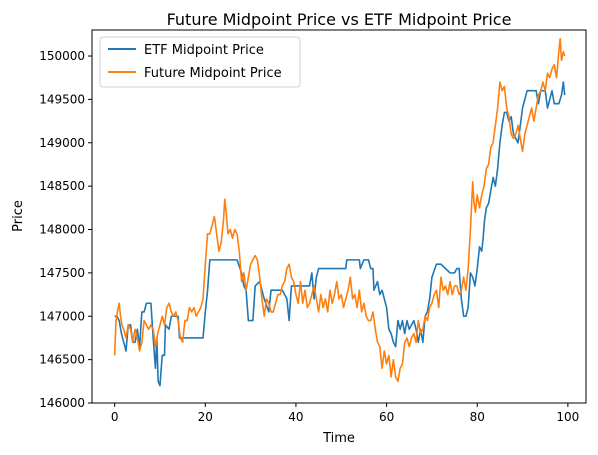 The width and height of the screenshot is (598, 455). What do you see at coordinates (62, 99) in the screenshot?
I see `y-tick-label: 149500` at bounding box center [62, 99].